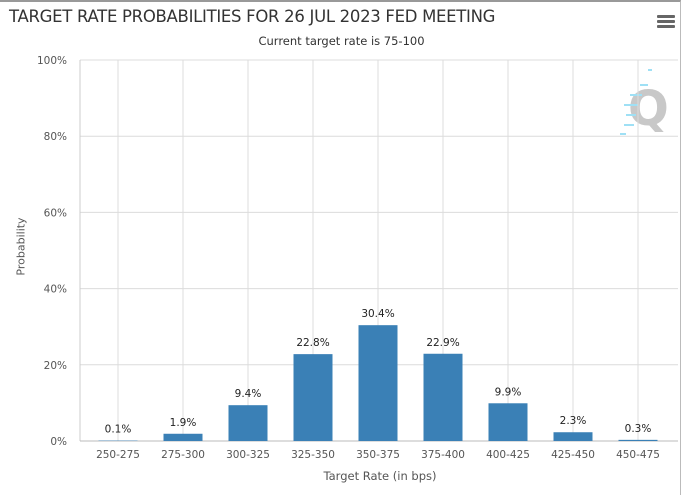 The image size is (683, 495). Describe the element at coordinates (442, 343) in the screenshot. I see `data-label: 22.9%` at that location.